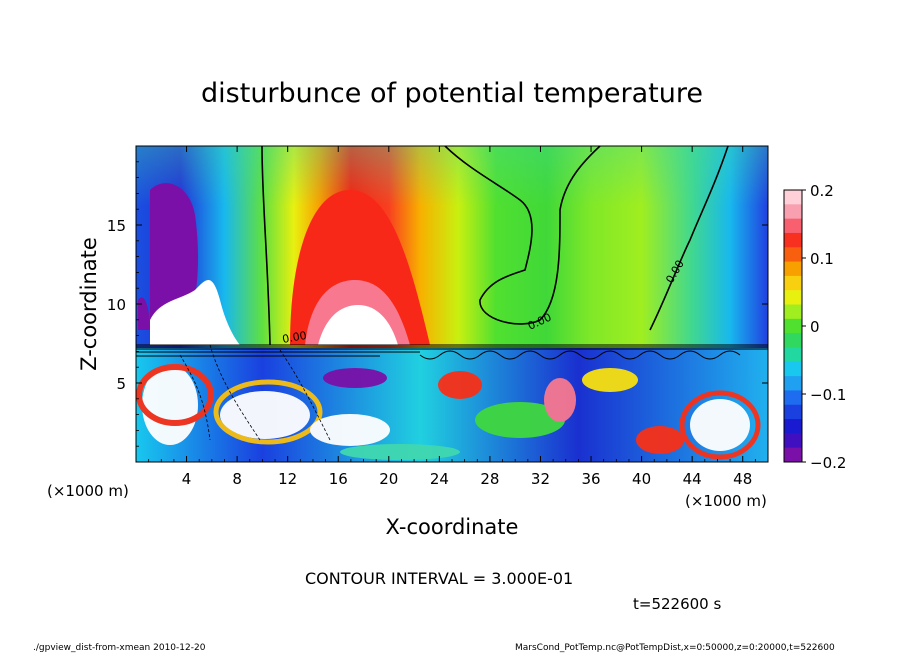 This screenshot has width=904, height=658. What do you see at coordinates (824, 327) in the screenshot?
I see `colorbar-ticks: 0.2 0.1 0 −0.1 −0.2` at bounding box center [824, 327].